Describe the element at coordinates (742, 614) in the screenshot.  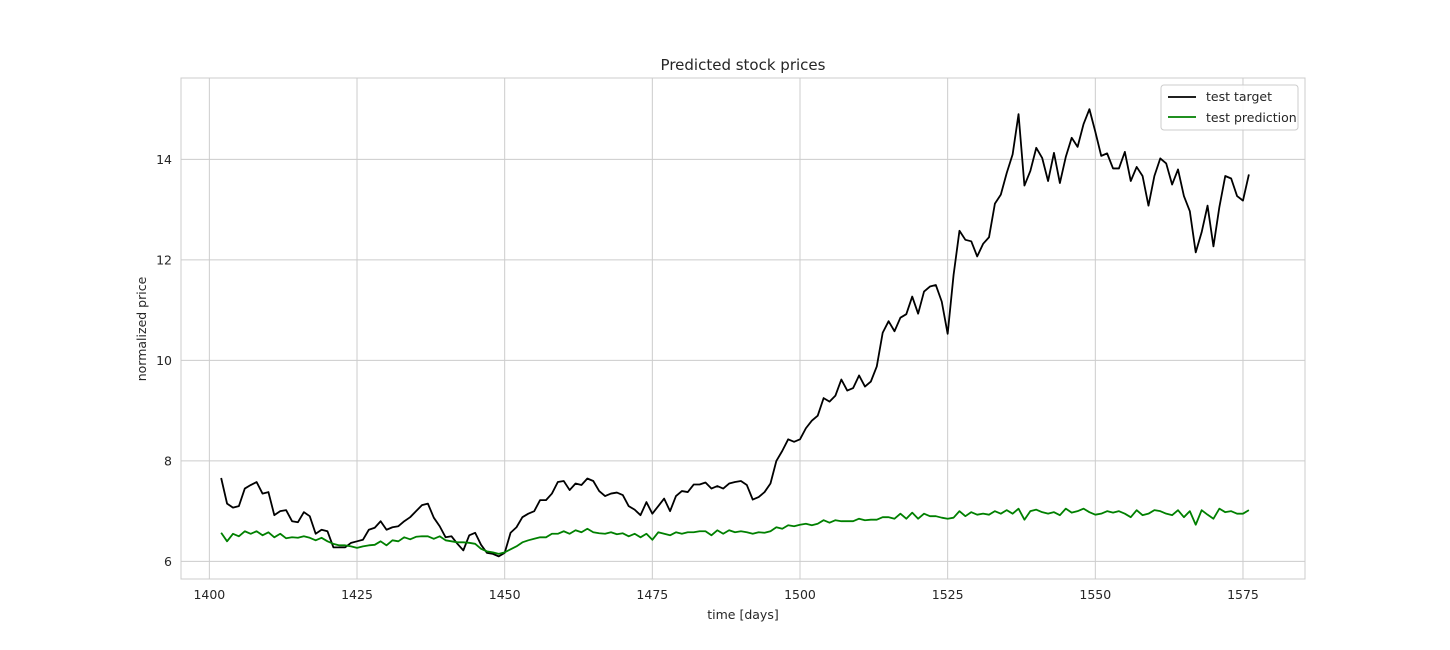
I see `x-axis-label: time [days]` at that location.